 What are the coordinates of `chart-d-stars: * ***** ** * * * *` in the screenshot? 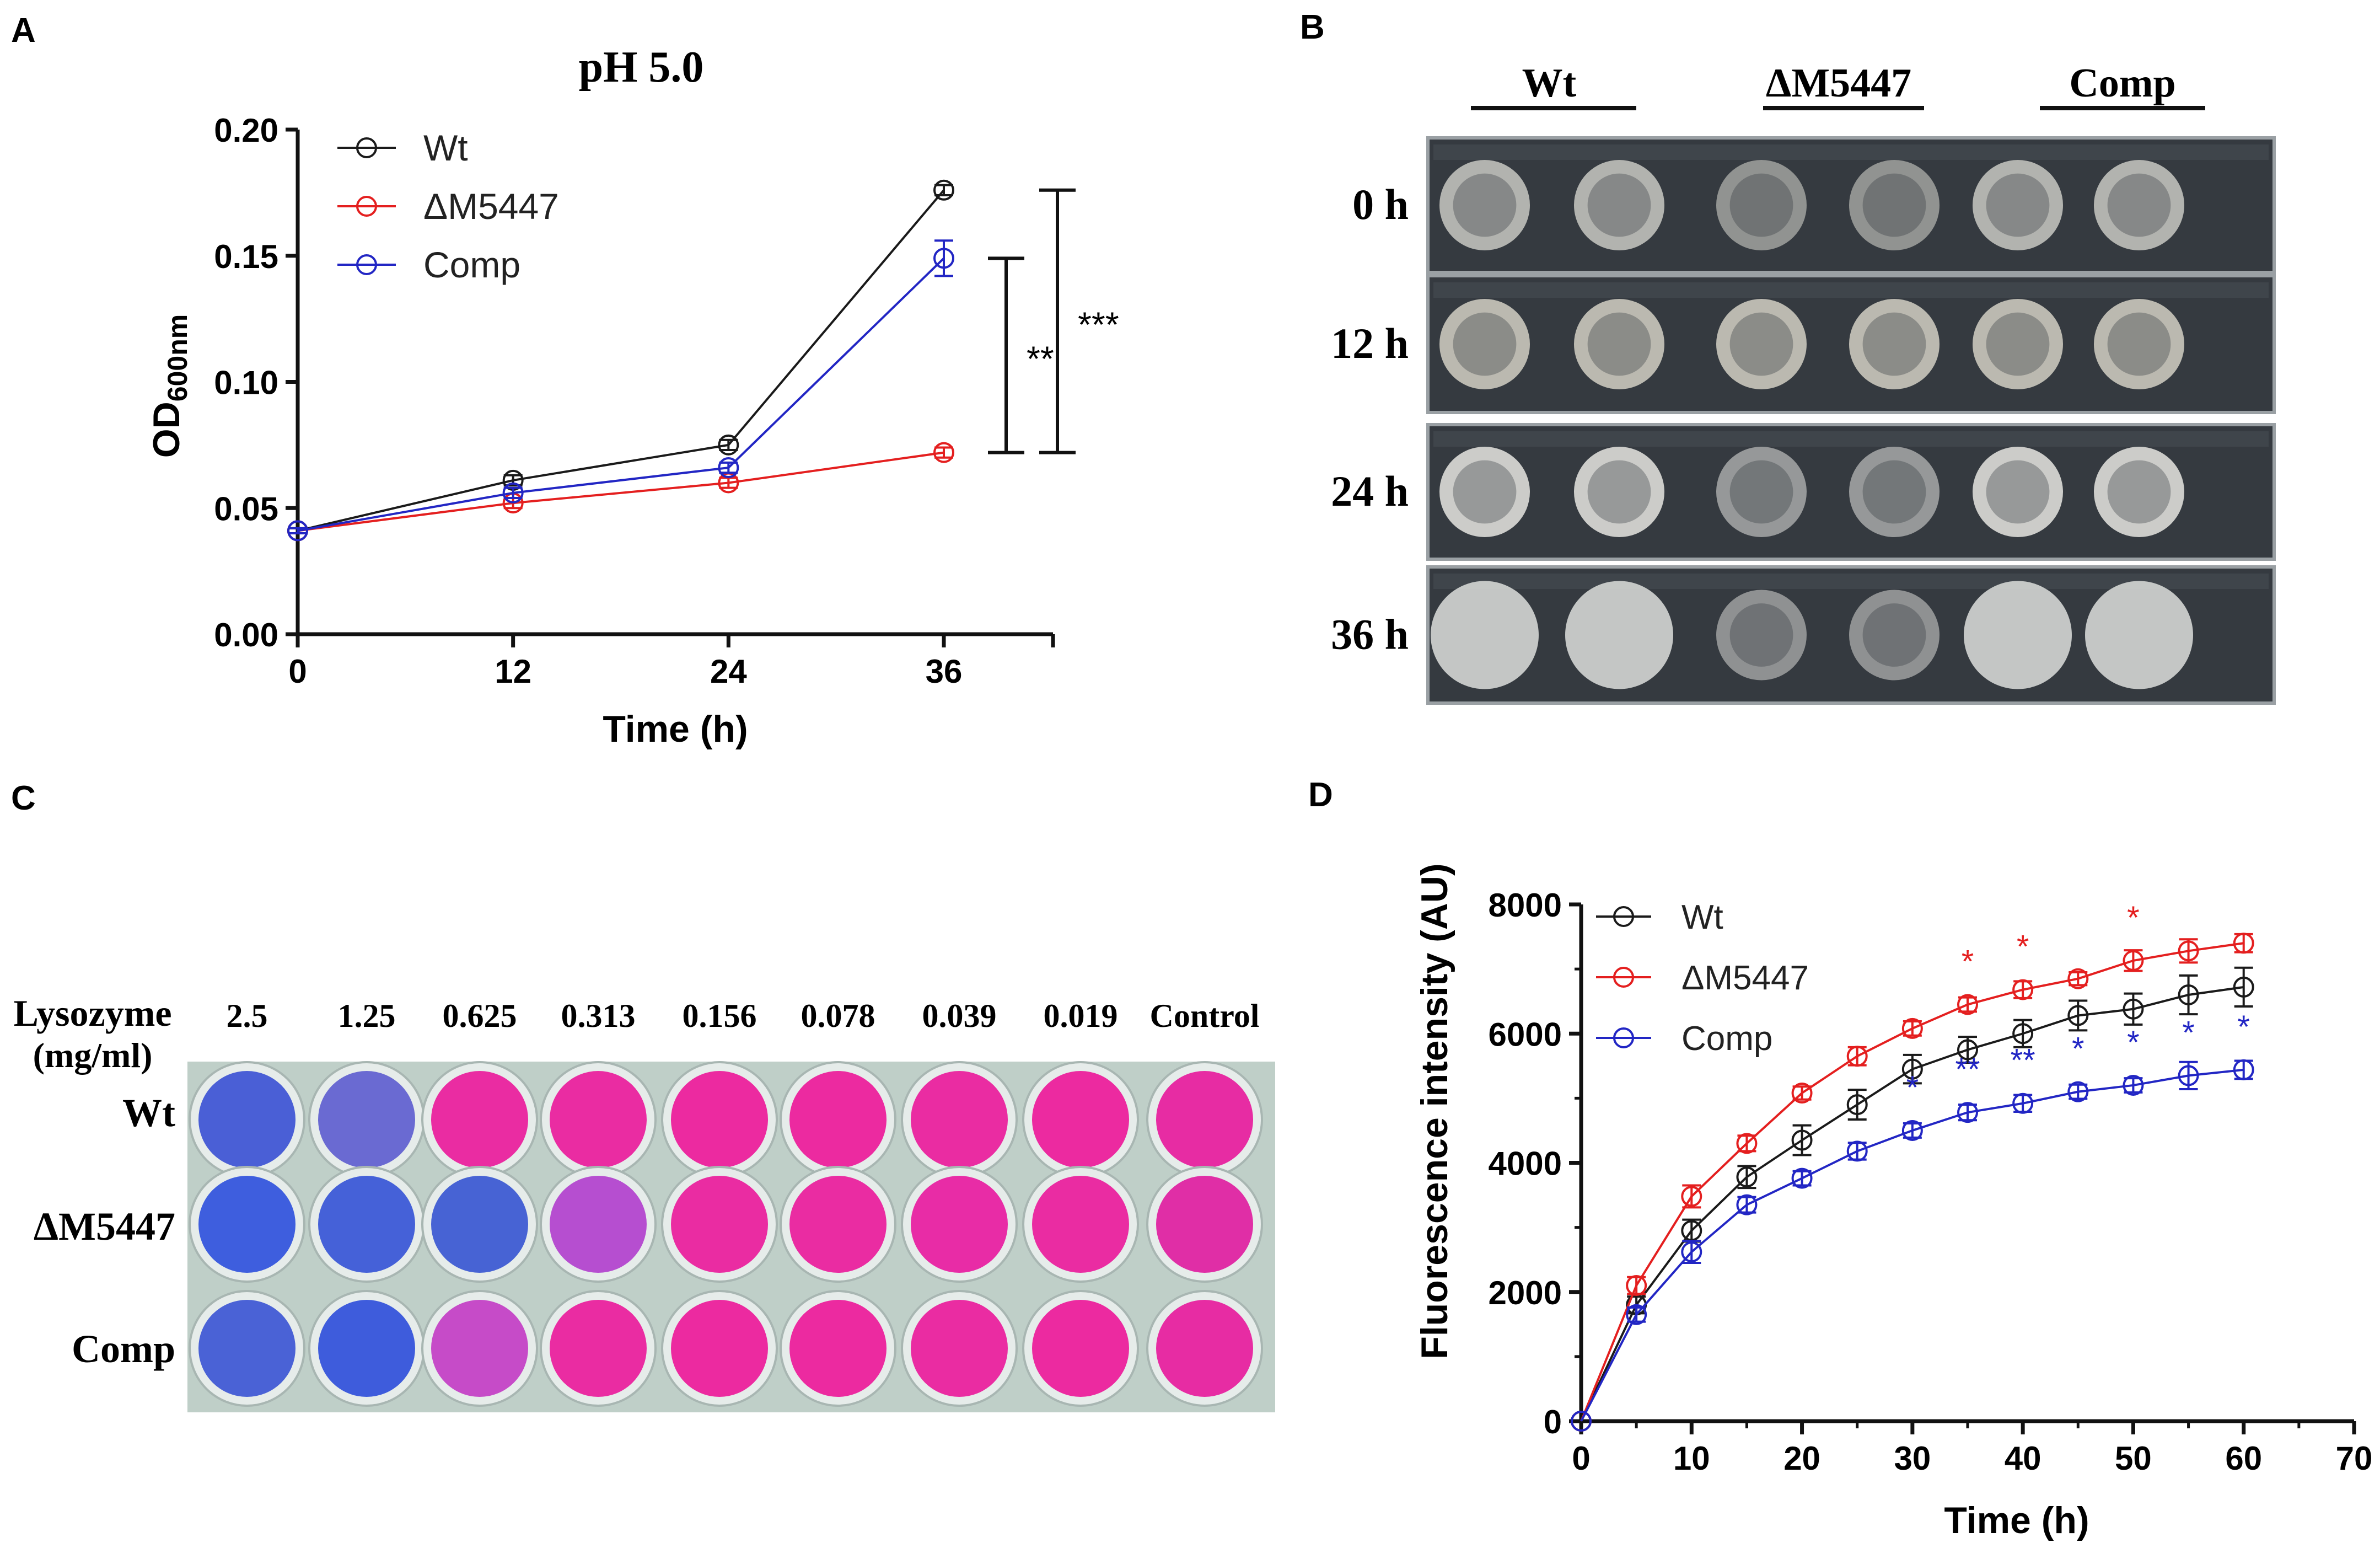 It's located at (2078, 1003).